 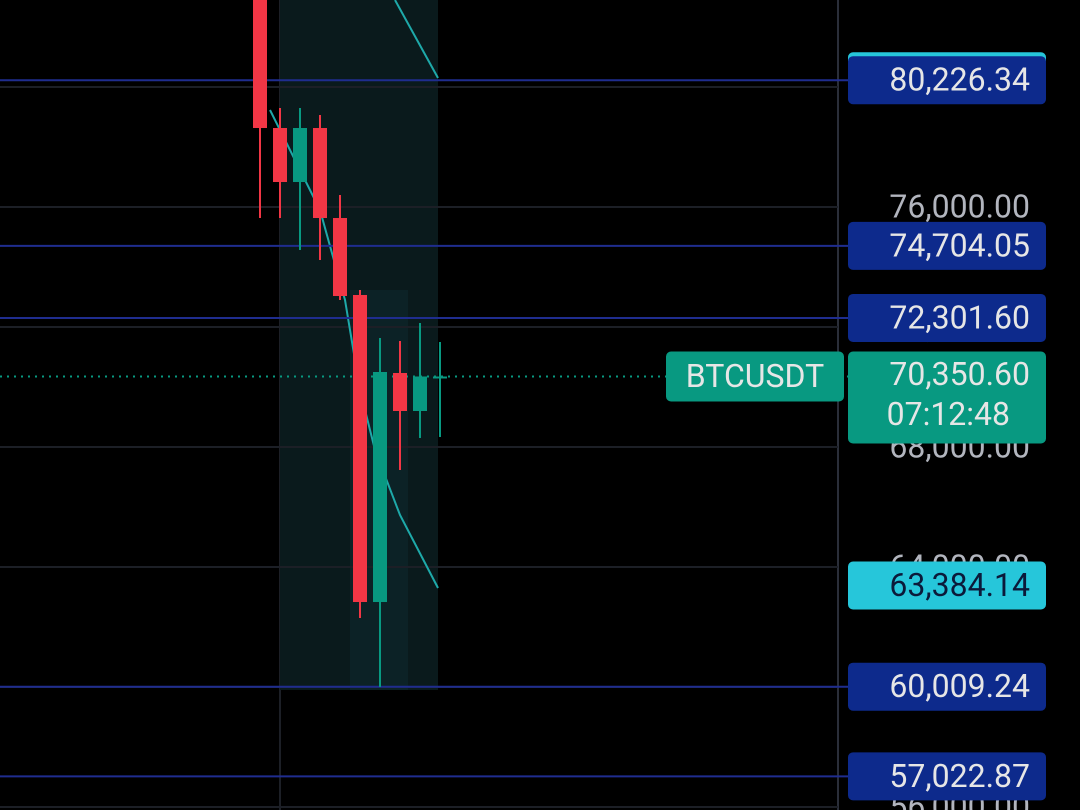 I want to click on current-price-box, so click(x=947, y=397).